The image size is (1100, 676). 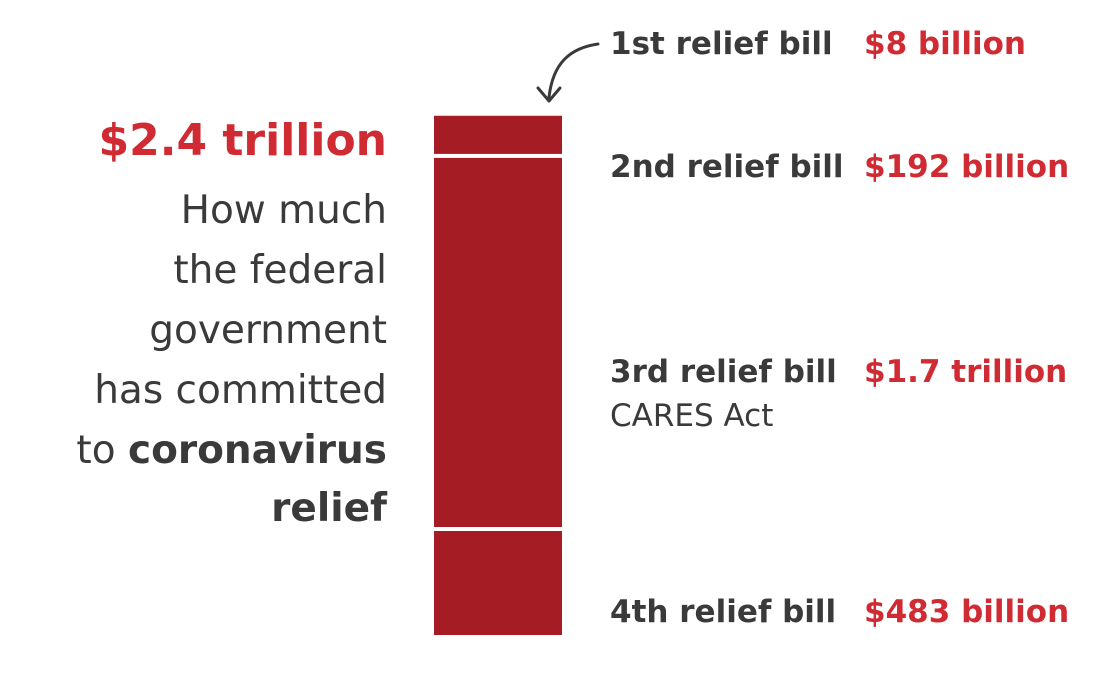 I want to click on bill-name-4: 4th relief bill, so click(x=723, y=612).